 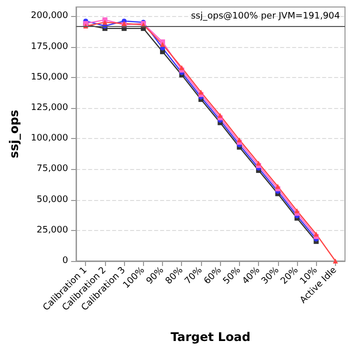 I want to click on y-tick-label: 25,000, so click(x=52, y=230).